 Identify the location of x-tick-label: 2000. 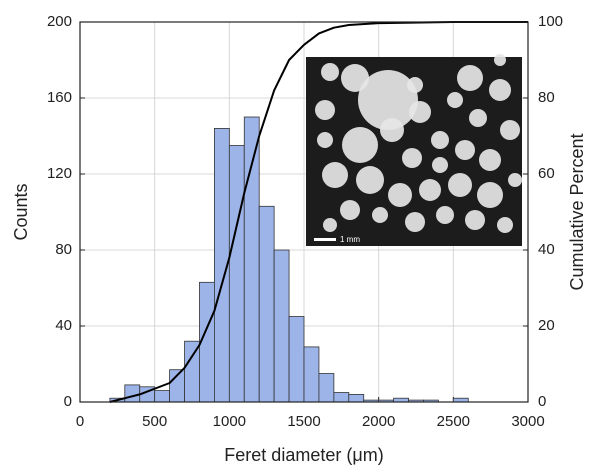
(378, 421).